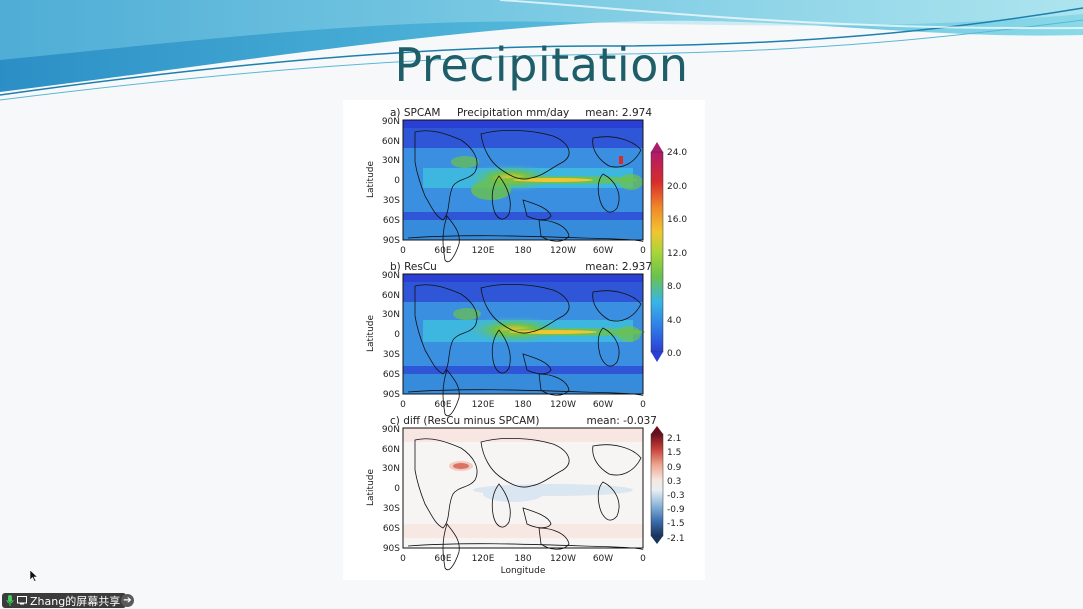  What do you see at coordinates (75, 601) in the screenshot?
I see `screen-share-label: Zhang的屏幕共享` at bounding box center [75, 601].